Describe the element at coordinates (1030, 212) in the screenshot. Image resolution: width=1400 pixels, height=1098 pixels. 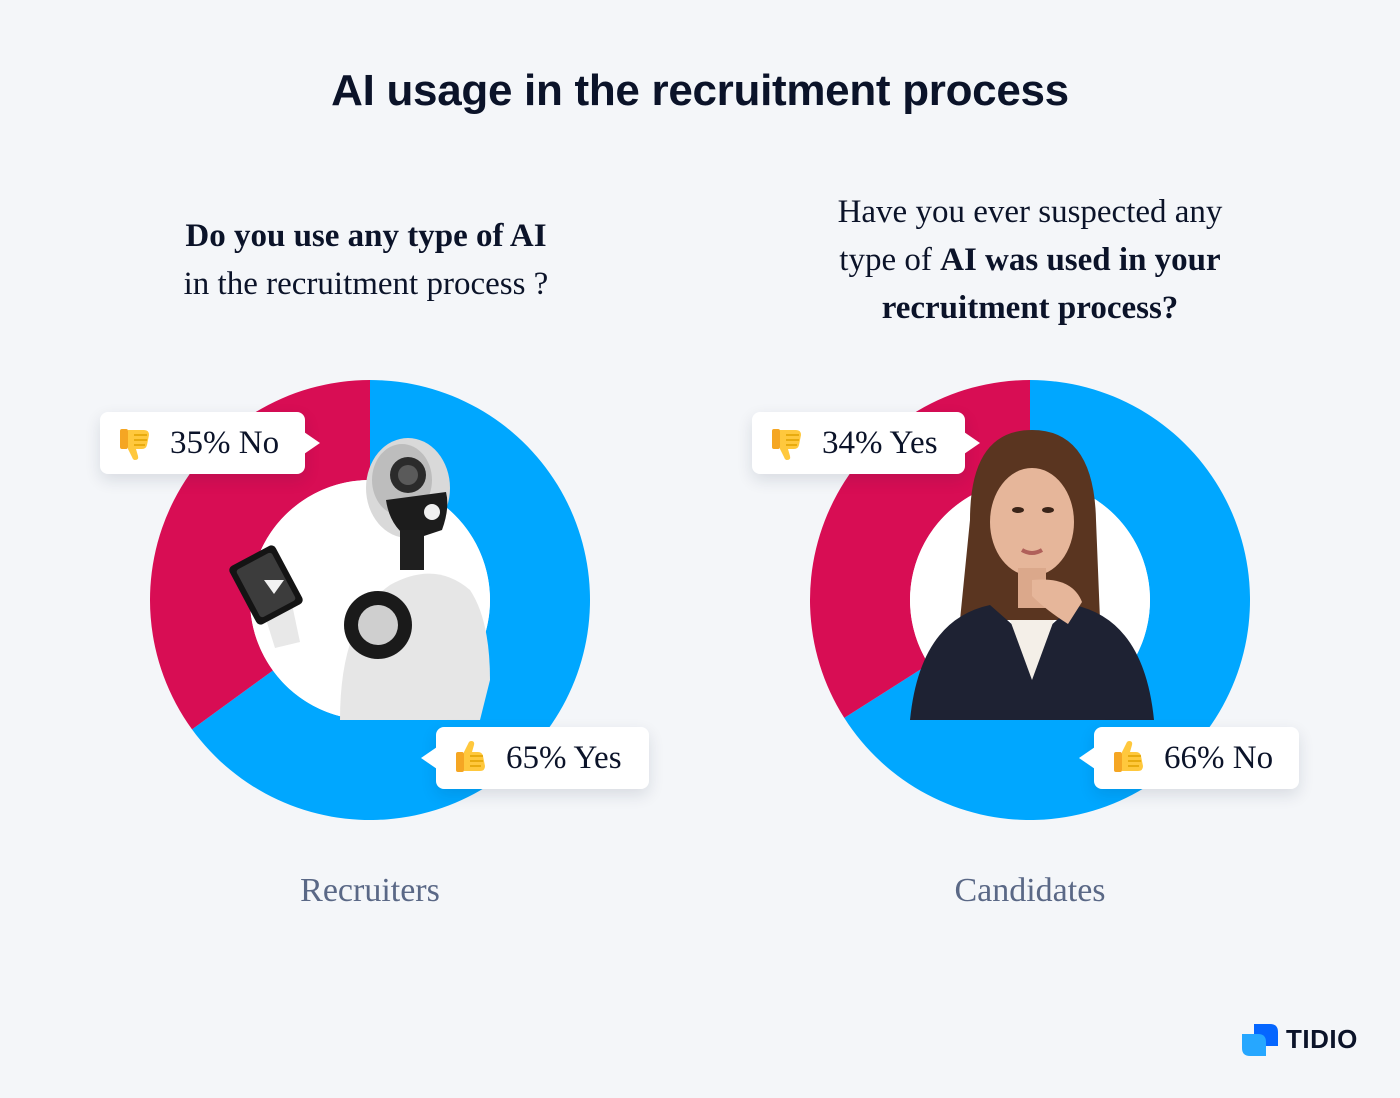
I see `candidates-question-line-1: Have you ever suspected any` at that location.